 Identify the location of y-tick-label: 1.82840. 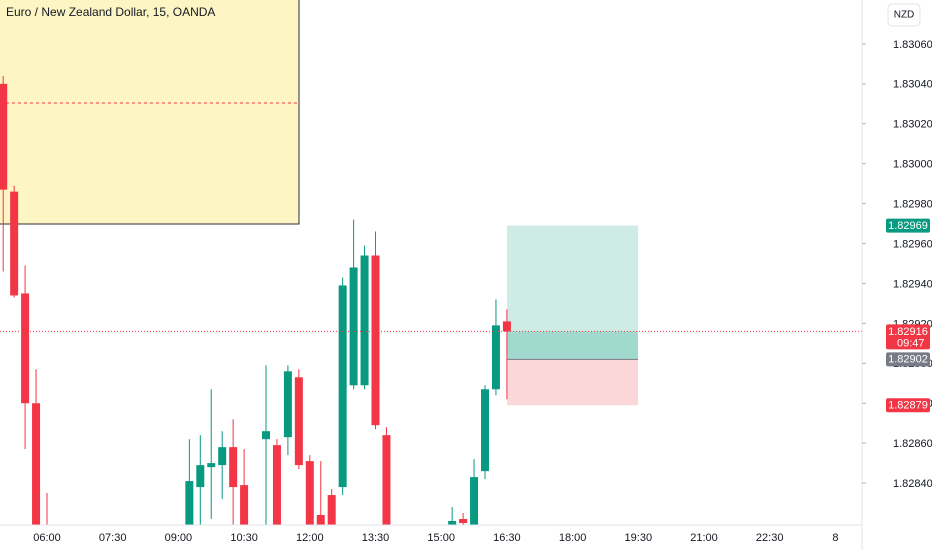
(912, 484).